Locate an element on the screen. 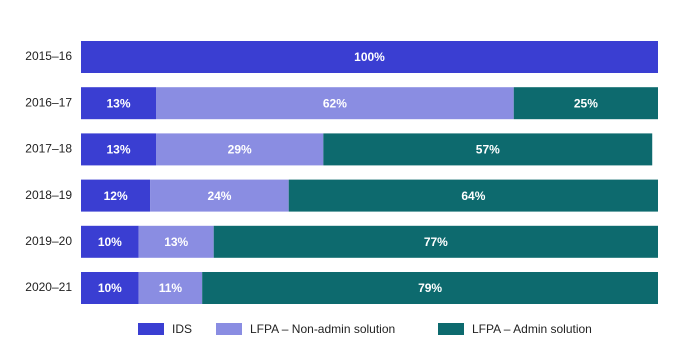 This screenshot has height=347, width=689. legend-label: LFPA – Admin solution is located at coordinates (532, 329).